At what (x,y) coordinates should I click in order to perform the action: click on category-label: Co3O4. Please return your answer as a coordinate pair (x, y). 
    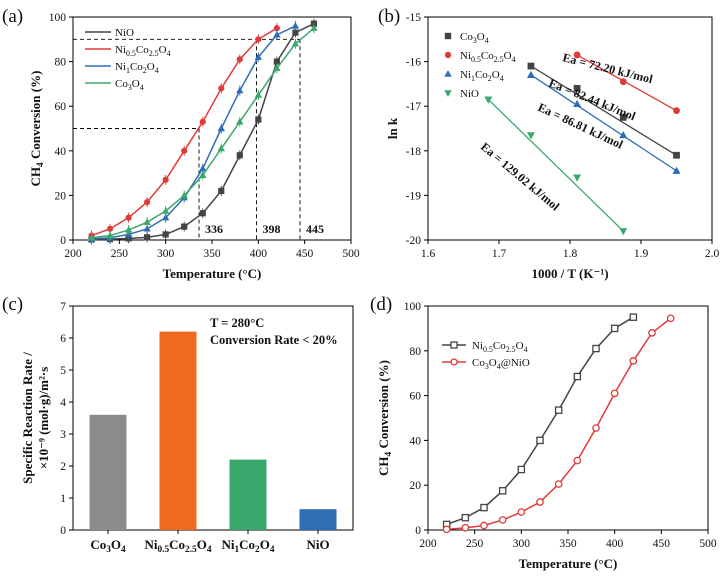
    Looking at the image, I should click on (108, 546).